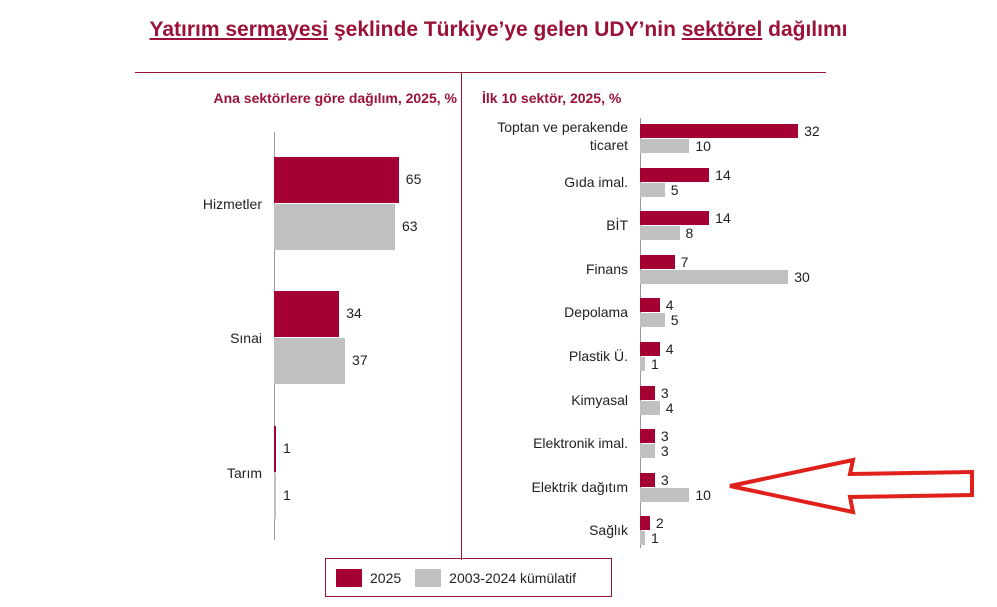 The height and width of the screenshot is (607, 997). I want to click on legend-label: 2025, so click(386, 577).